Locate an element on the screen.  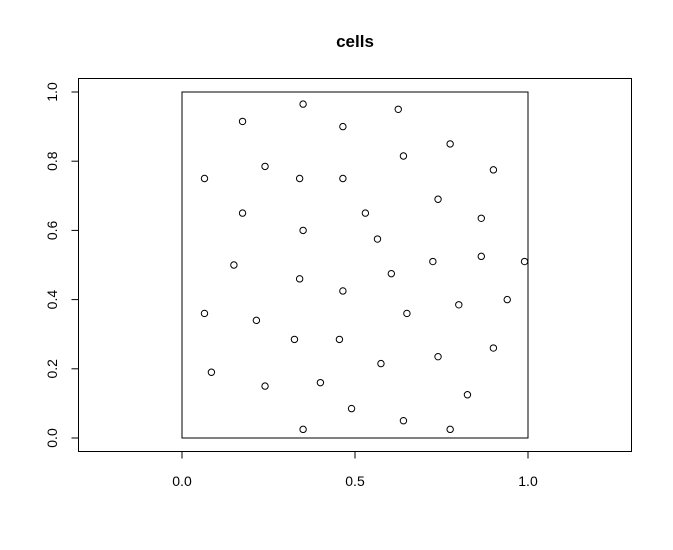
y-axis: 0.0 0.2 0.4 0.6 0.8 1.0 is located at coordinates (61, 265).